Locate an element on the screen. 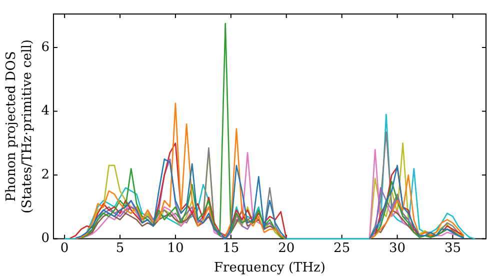 The height and width of the screenshot is (280, 500). x-tick-label: 25 is located at coordinates (342, 248).